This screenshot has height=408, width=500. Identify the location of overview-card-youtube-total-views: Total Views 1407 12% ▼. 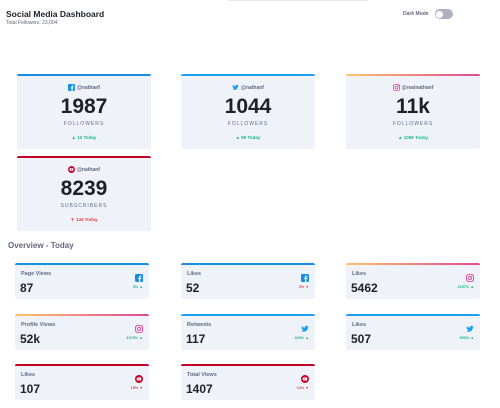
(248, 382).